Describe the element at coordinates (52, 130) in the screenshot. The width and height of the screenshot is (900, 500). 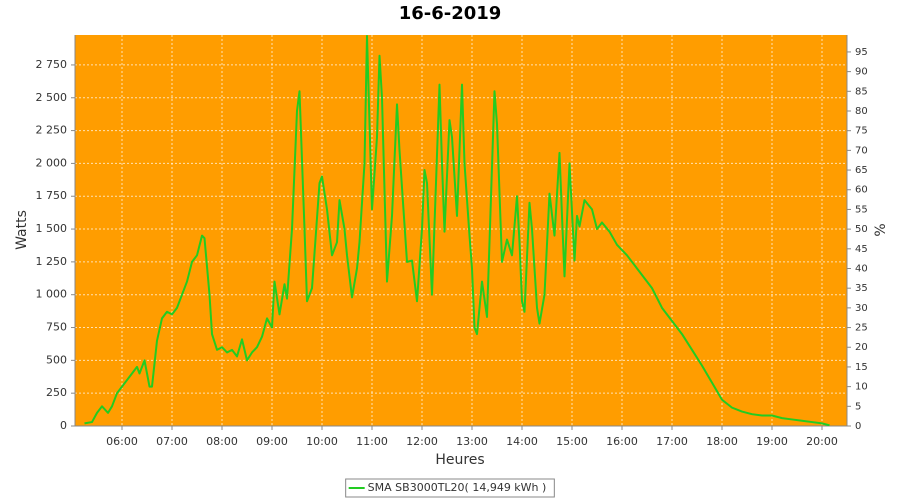
I see `y-tick-label: 2 250` at that location.